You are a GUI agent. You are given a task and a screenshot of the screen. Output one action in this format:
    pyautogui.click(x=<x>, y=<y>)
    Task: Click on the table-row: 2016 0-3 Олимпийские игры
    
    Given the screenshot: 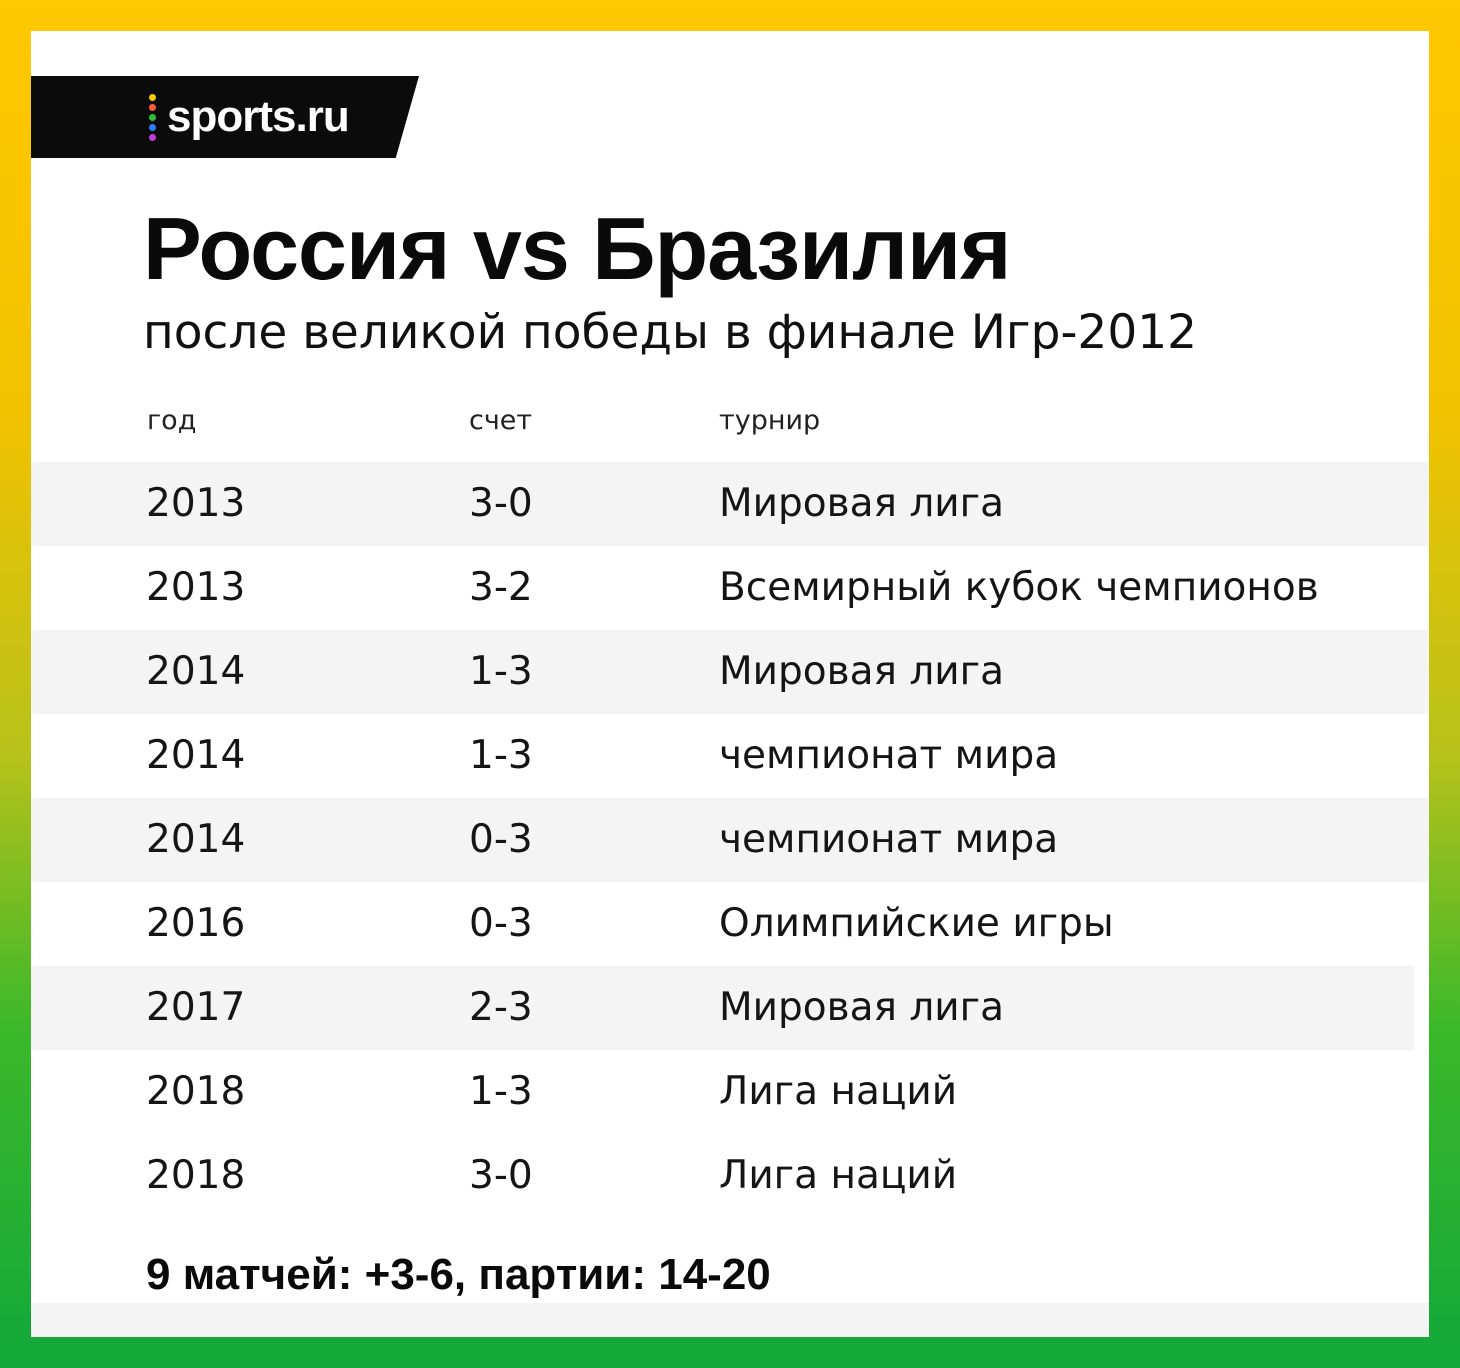 What is the action you would take?
    pyautogui.click(x=730, y=924)
    